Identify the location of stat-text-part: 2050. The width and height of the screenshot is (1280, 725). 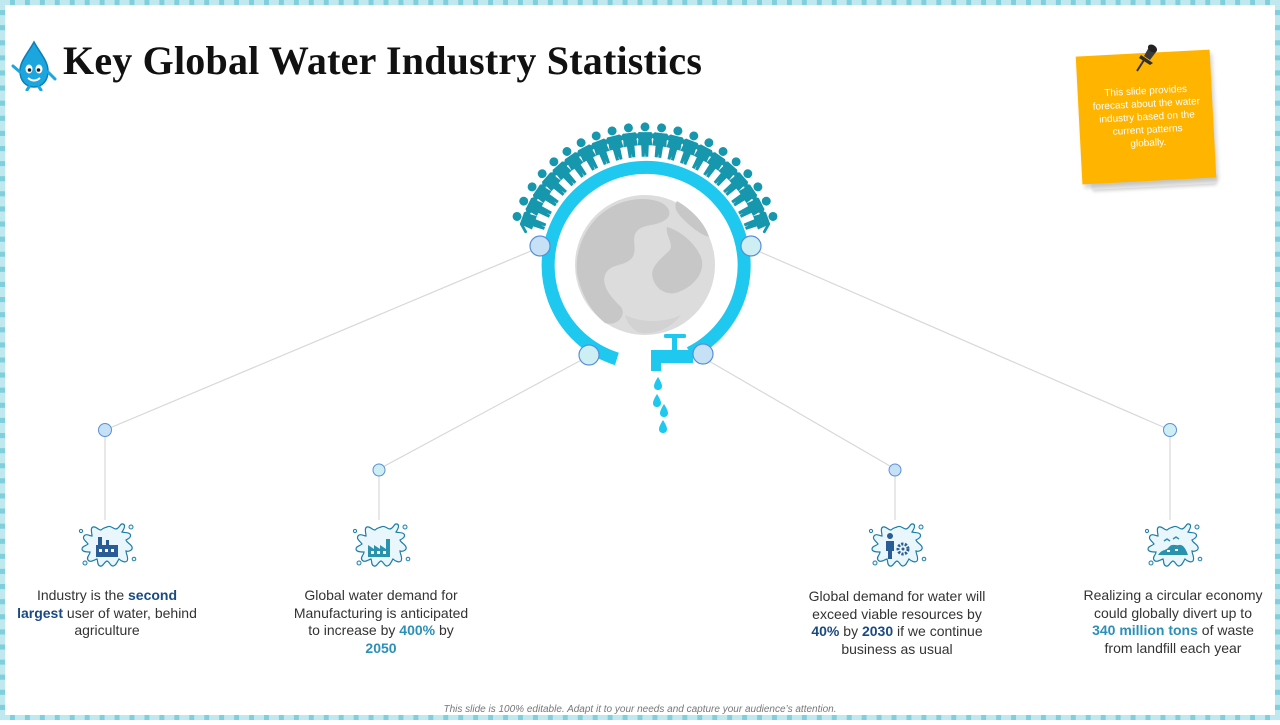
(381, 647).